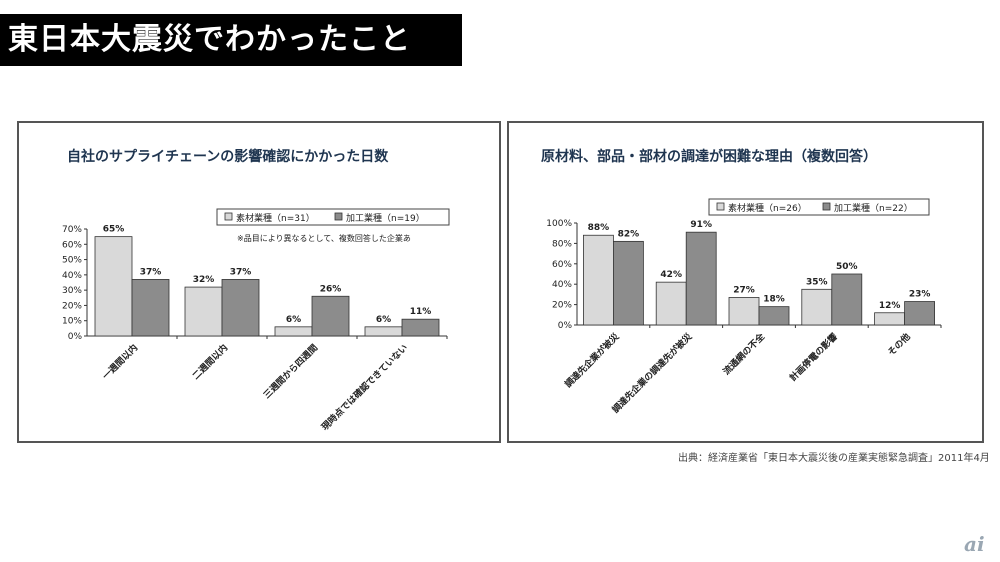 The height and width of the screenshot is (562, 1000). I want to click on source-citation: 出典：経済産業省「東日本大震災後の産業実態緊急調査」2011年4月, so click(834, 458).